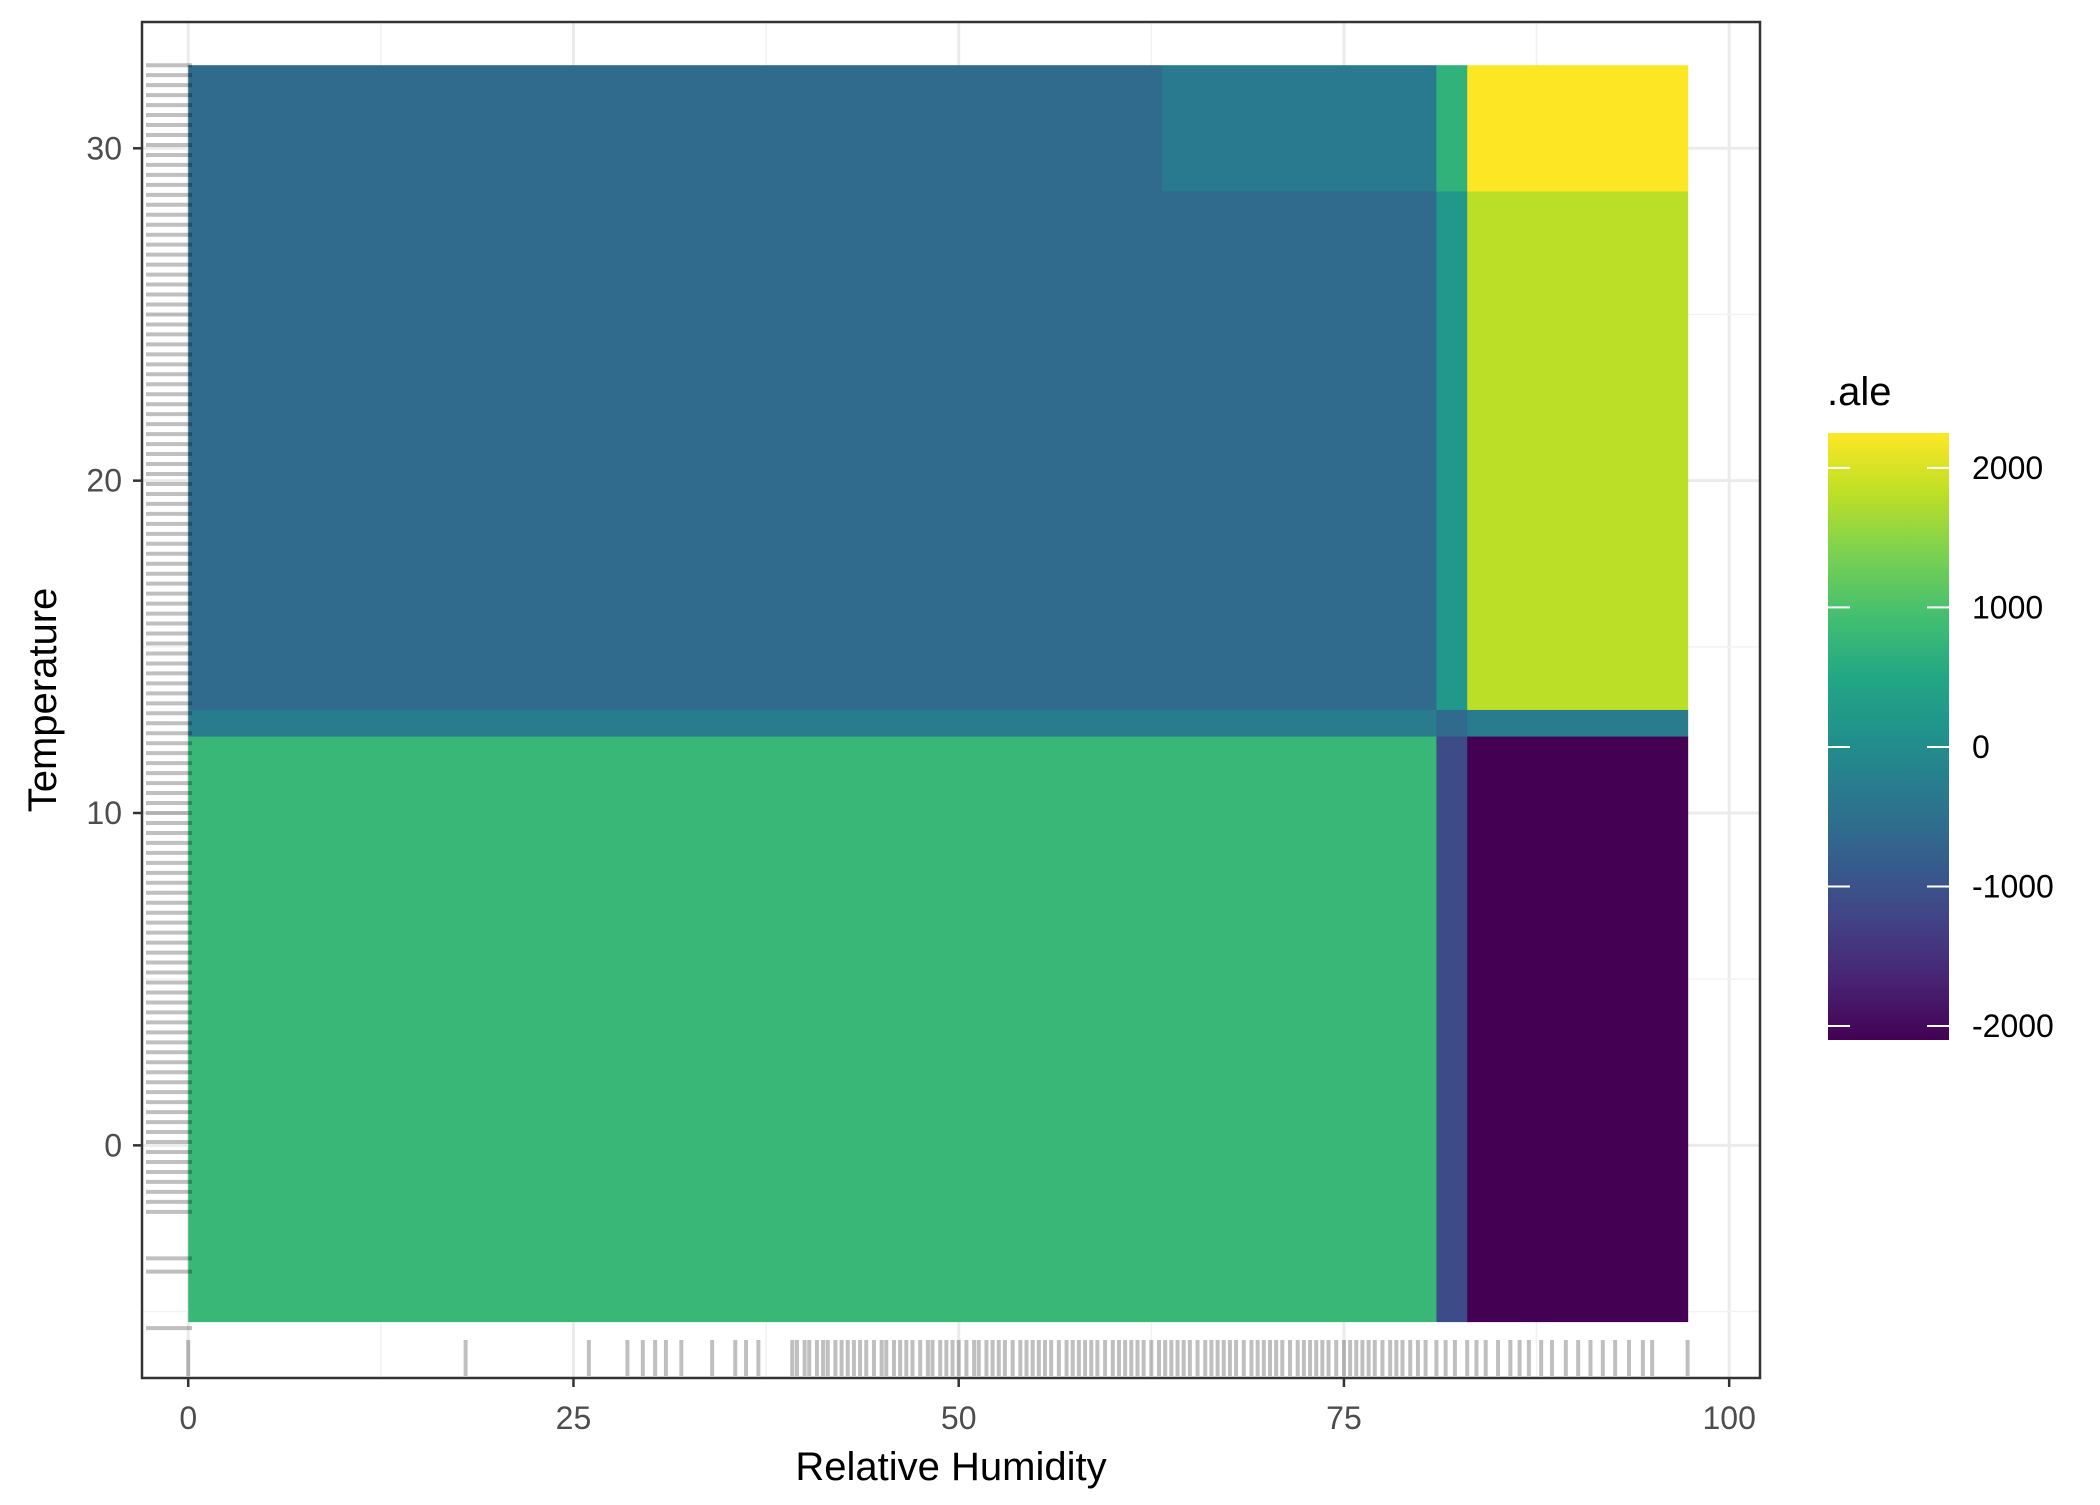 This screenshot has height=1505, width=2100. Describe the element at coordinates (1728, 1418) in the screenshot. I see `x-tick-label: 100` at that location.